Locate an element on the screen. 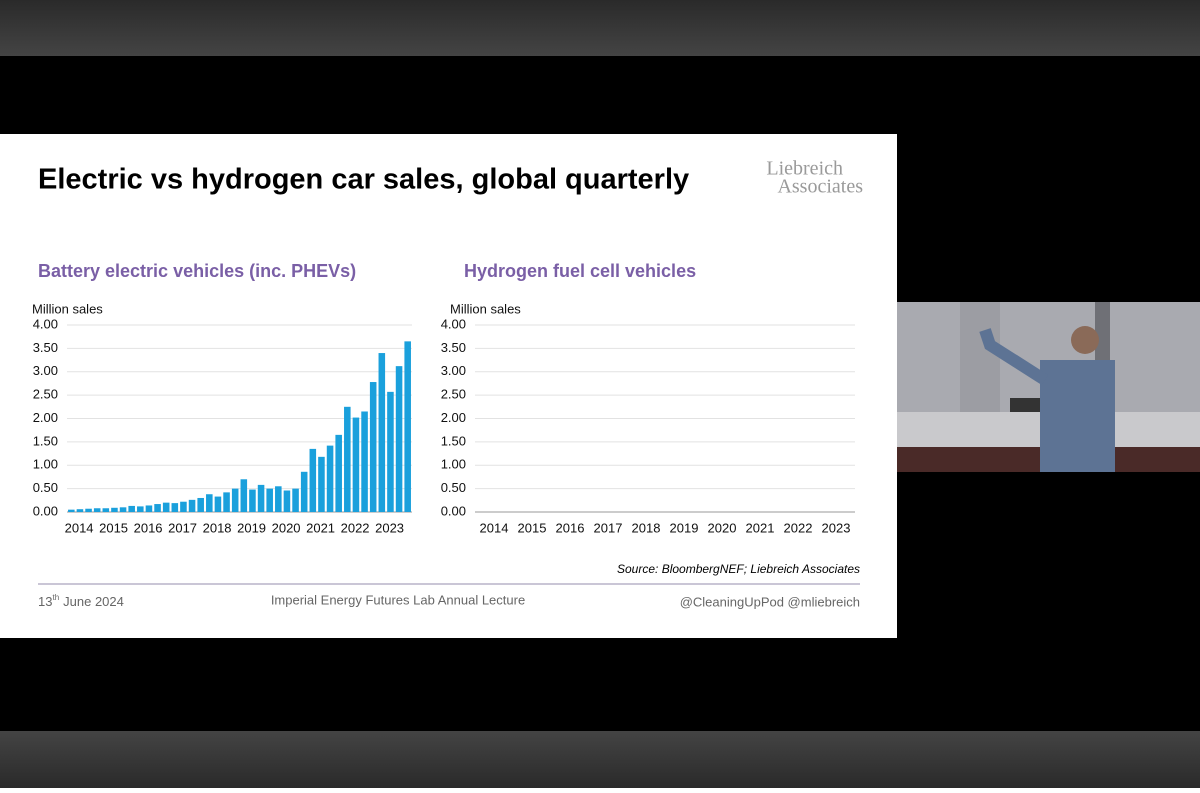  footer-handles: @CleaningUpPod @mliebreich is located at coordinates (770, 601).